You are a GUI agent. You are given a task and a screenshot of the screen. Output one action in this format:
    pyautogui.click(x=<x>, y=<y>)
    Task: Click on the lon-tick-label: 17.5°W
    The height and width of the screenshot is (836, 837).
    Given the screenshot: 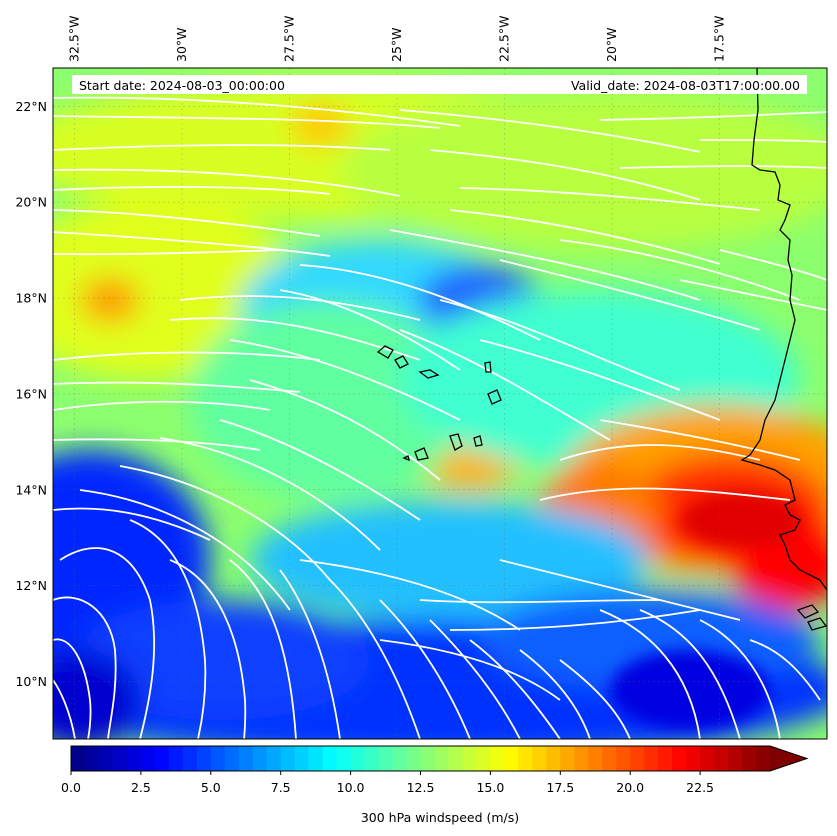 What is the action you would take?
    pyautogui.click(x=719, y=39)
    